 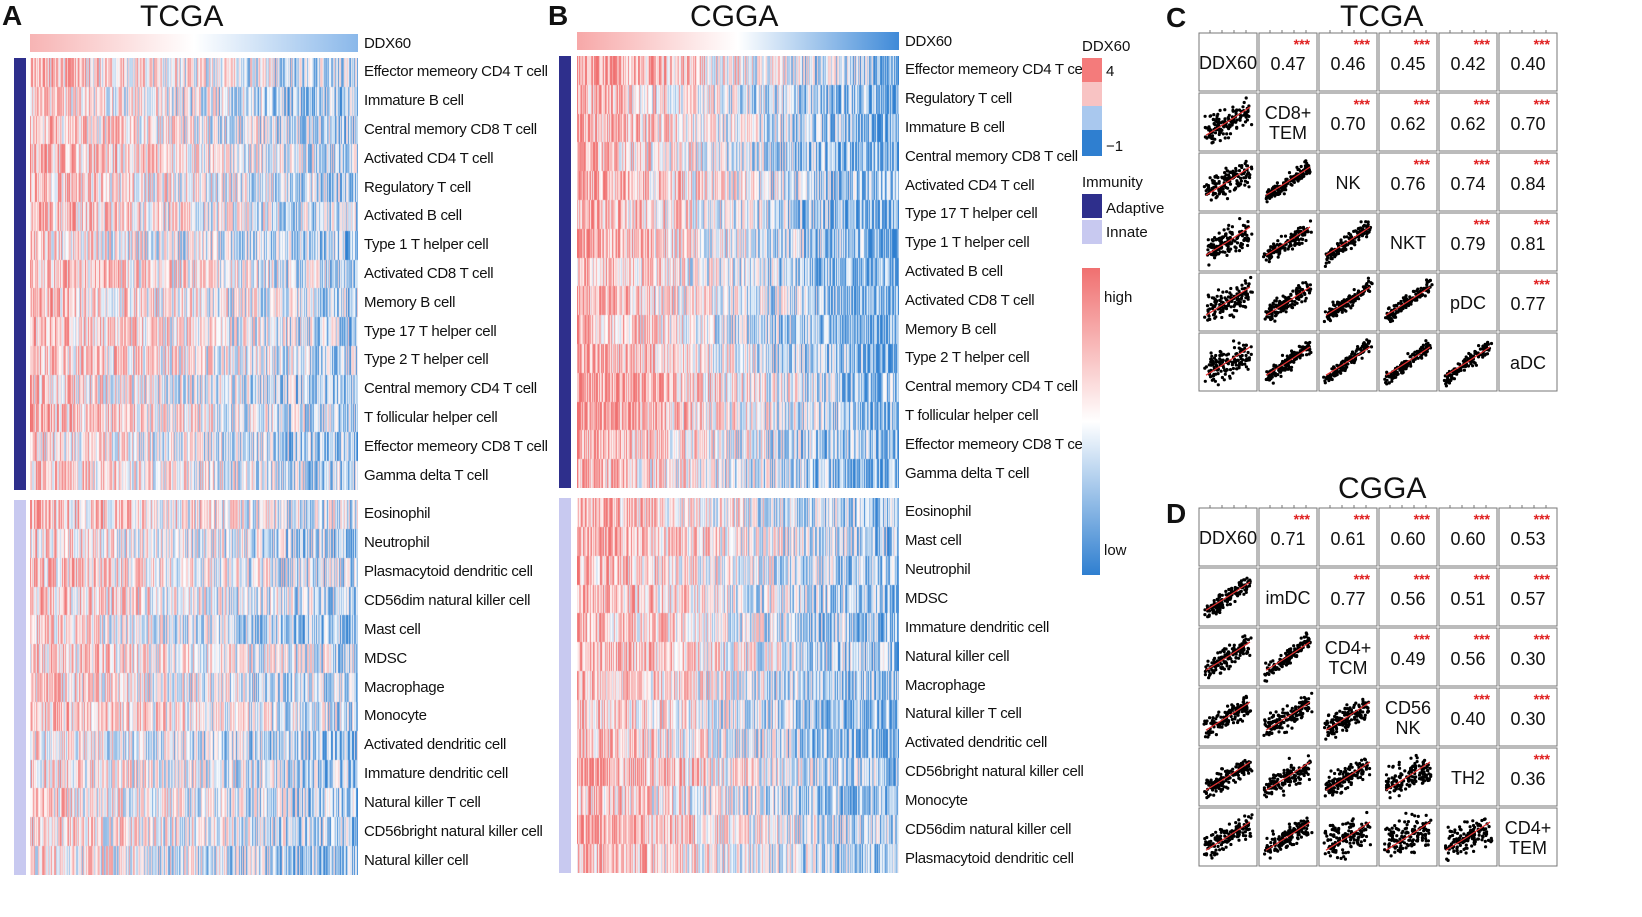 I want to click on corr-value: 0.74, so click(x=1467, y=184).